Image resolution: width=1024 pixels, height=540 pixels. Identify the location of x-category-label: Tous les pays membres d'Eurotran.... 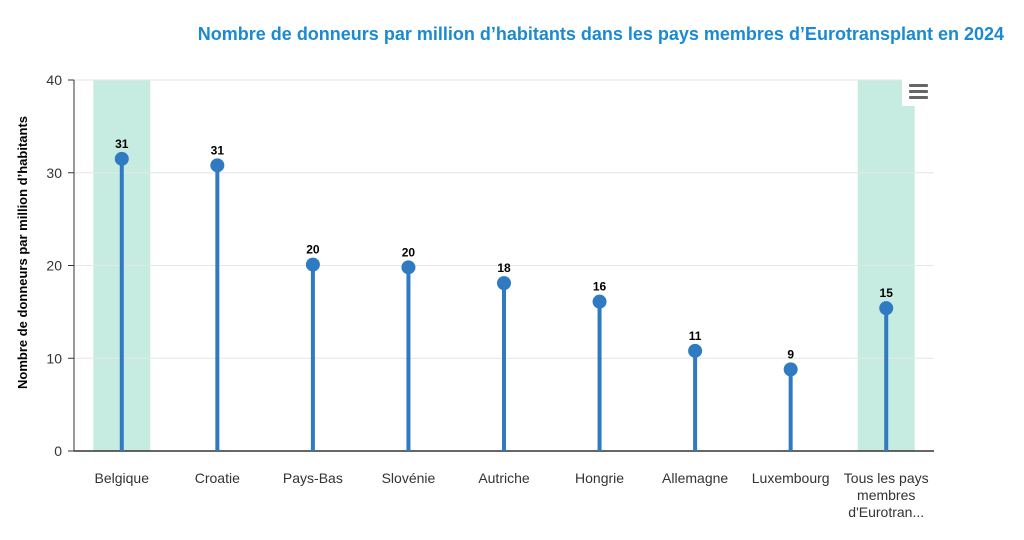
(886, 495).